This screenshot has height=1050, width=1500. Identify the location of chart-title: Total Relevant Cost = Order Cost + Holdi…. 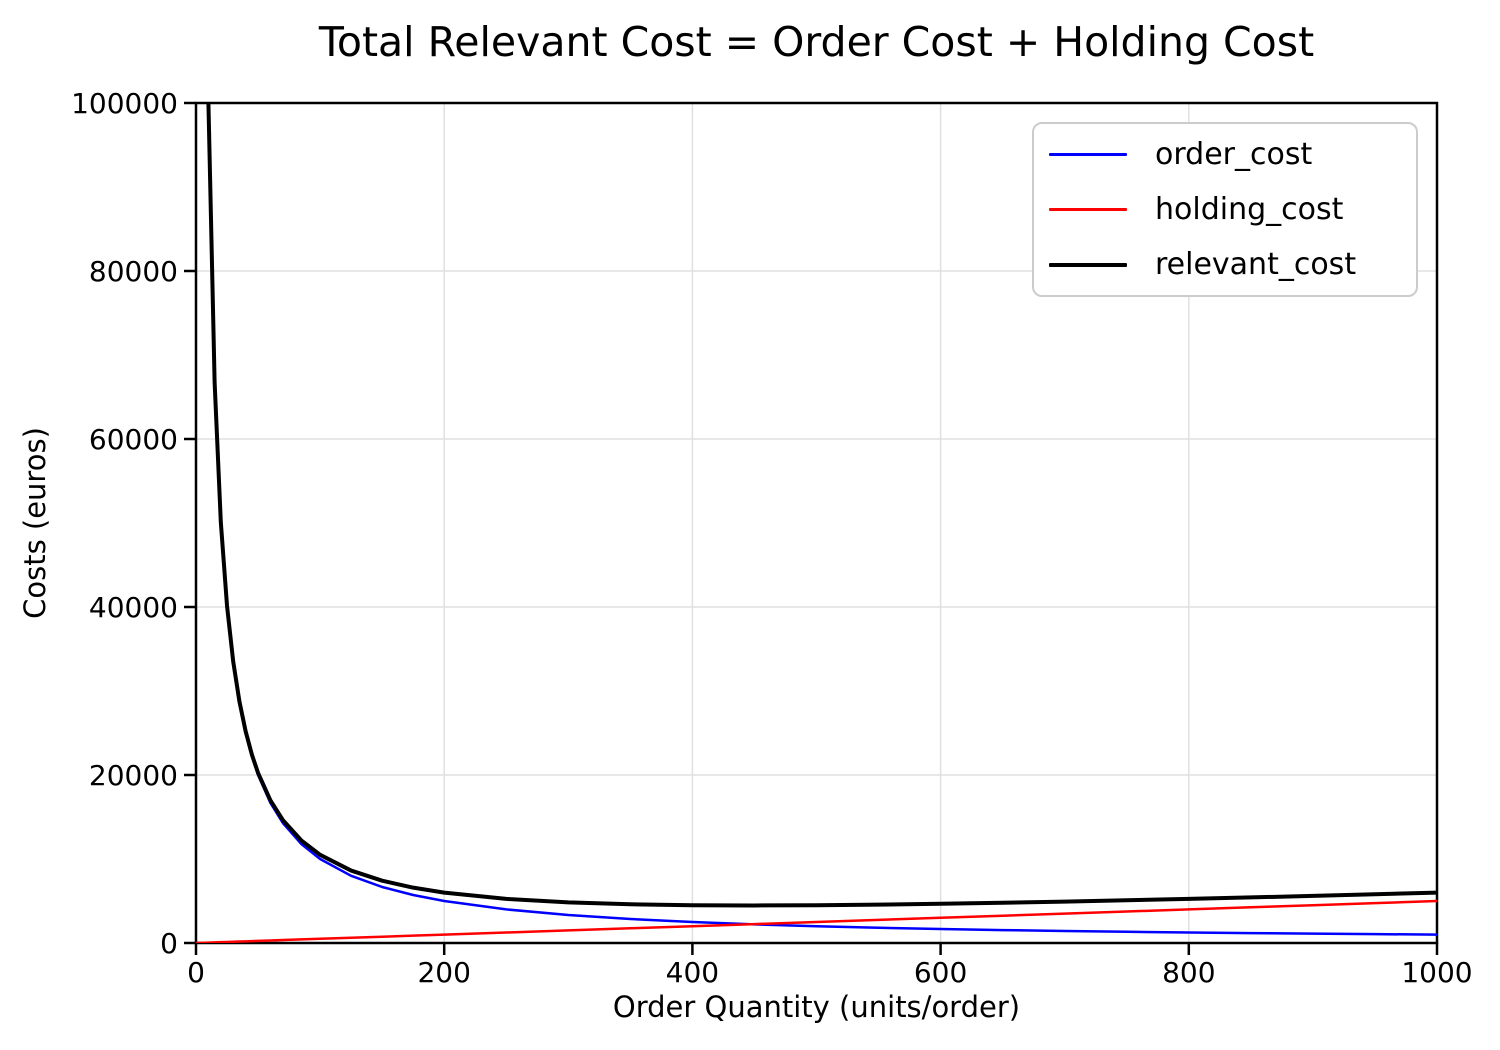
(816, 42).